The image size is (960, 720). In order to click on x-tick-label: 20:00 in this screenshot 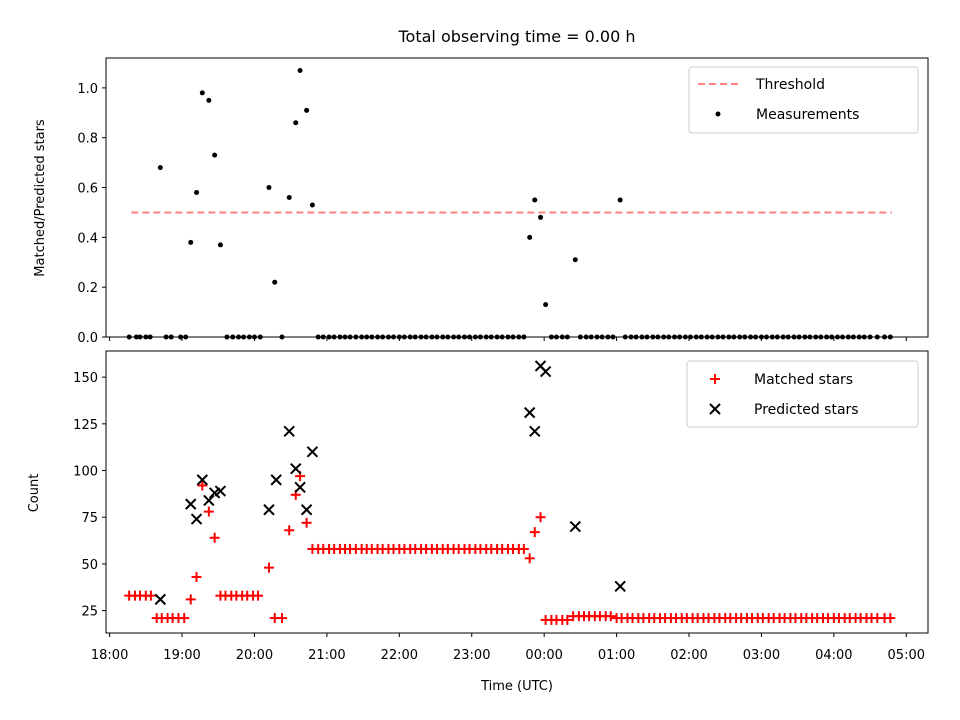, I will do `click(254, 655)`.